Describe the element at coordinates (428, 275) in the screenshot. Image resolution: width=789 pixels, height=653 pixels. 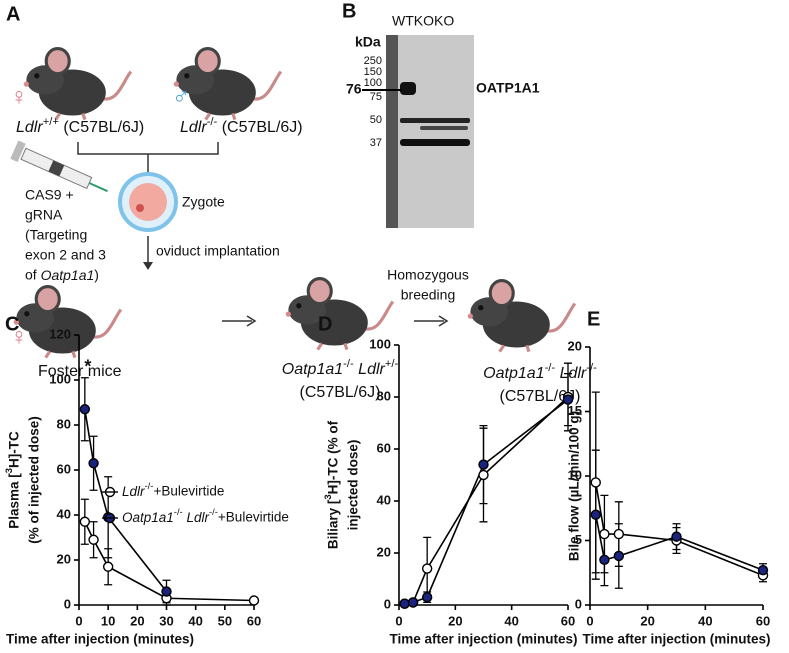
I see `breeding-label: Homozygous` at that location.